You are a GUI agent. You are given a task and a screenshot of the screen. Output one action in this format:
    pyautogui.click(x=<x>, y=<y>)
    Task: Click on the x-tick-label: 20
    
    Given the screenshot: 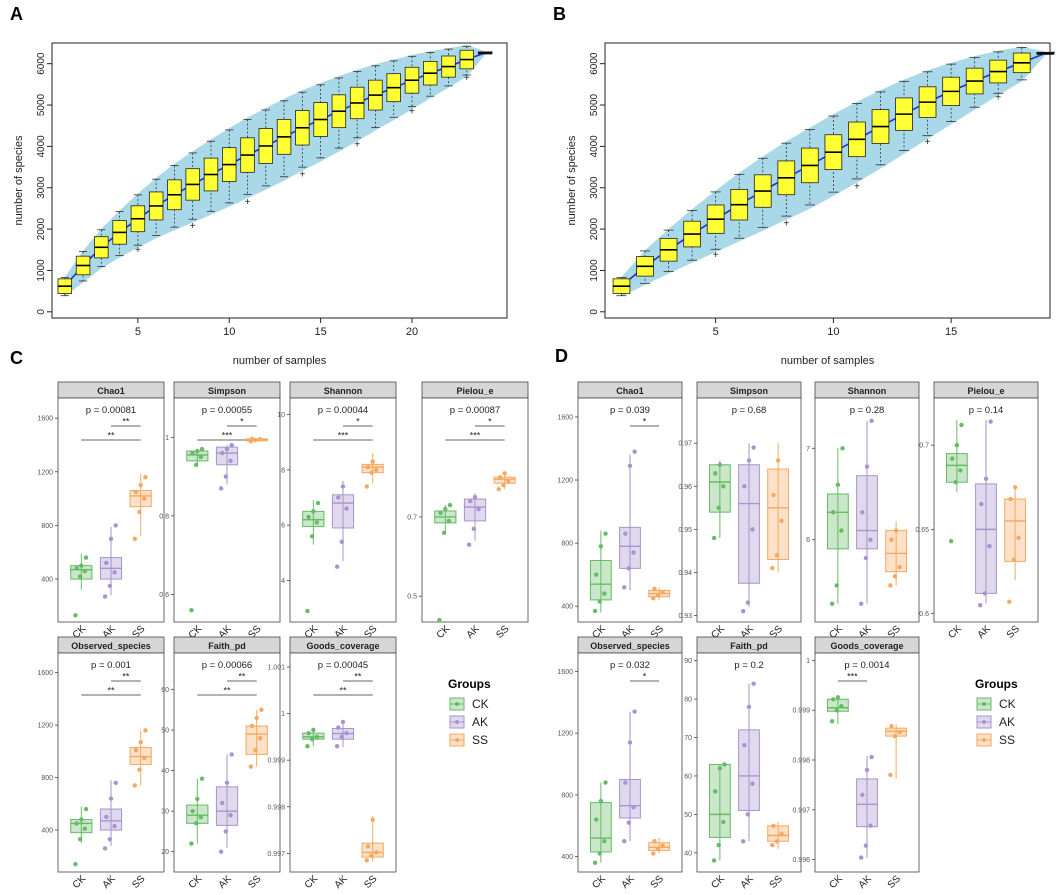 What is the action you would take?
    pyautogui.click(x=412, y=332)
    